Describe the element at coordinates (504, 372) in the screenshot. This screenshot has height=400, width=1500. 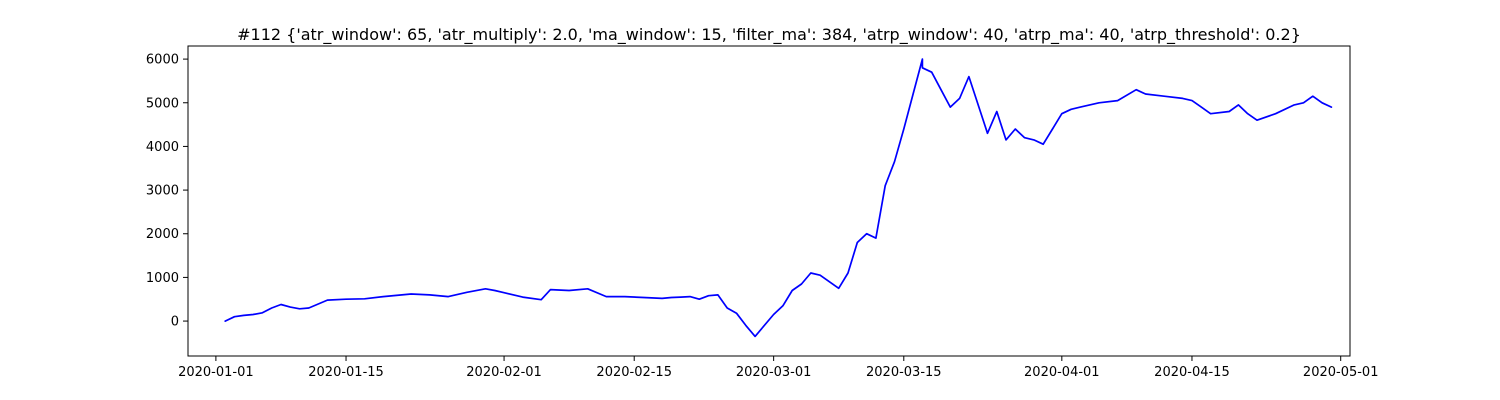
I see `x-tick-label: 2020-02-01` at that location.